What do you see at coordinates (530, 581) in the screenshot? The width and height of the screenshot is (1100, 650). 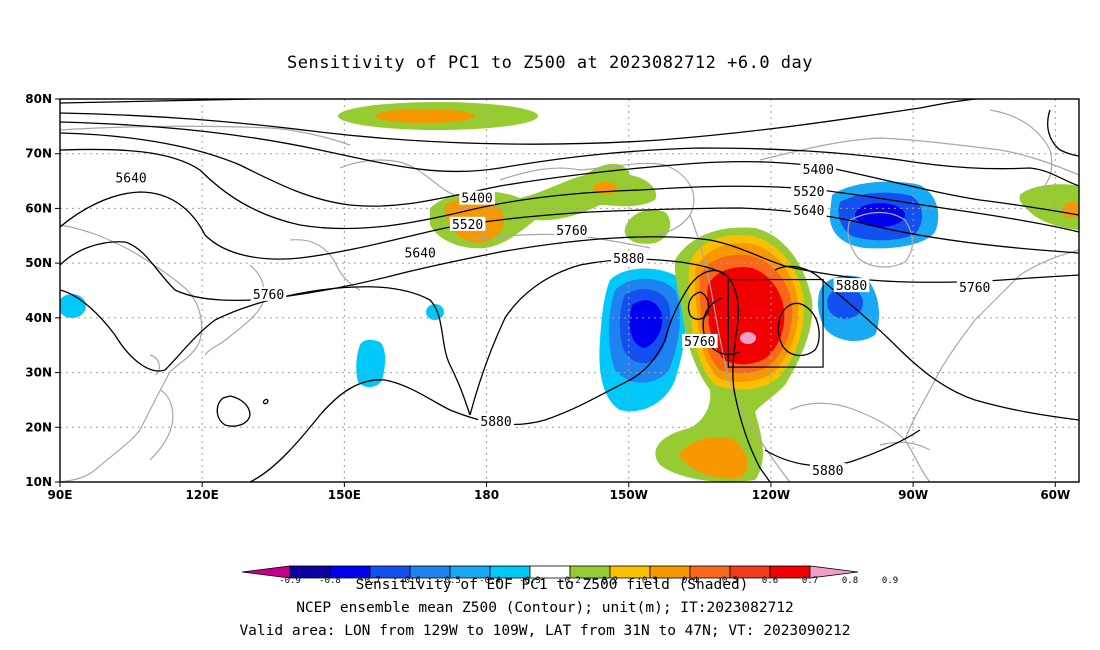 I see `colorbar-label-6: -0.3` at bounding box center [530, 581].